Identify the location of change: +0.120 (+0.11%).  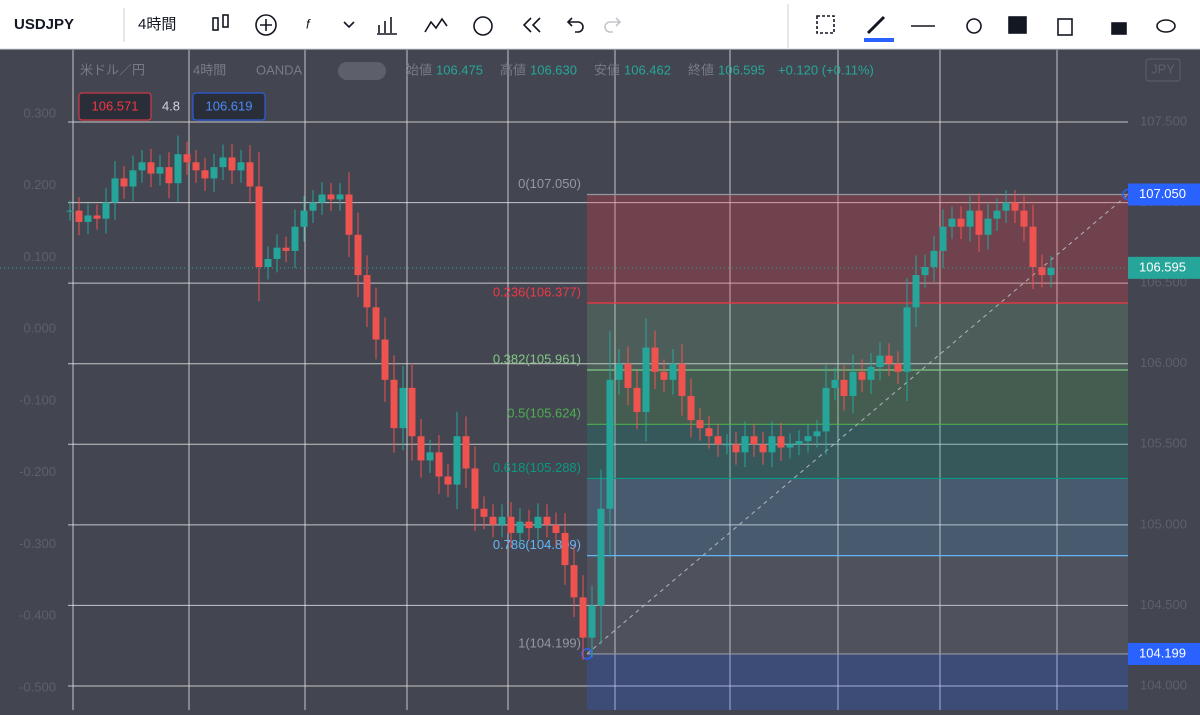
(826, 69).